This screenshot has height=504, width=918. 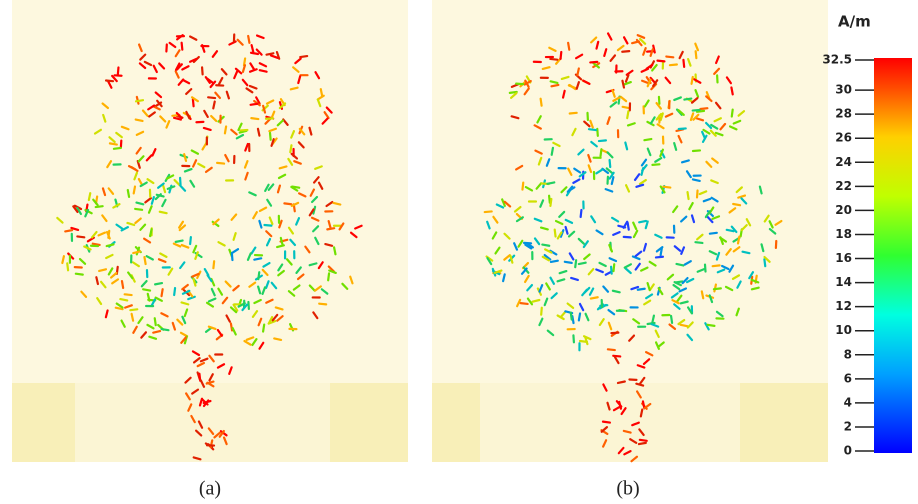 I want to click on colorbar-tick-label: 10, so click(x=843, y=330).